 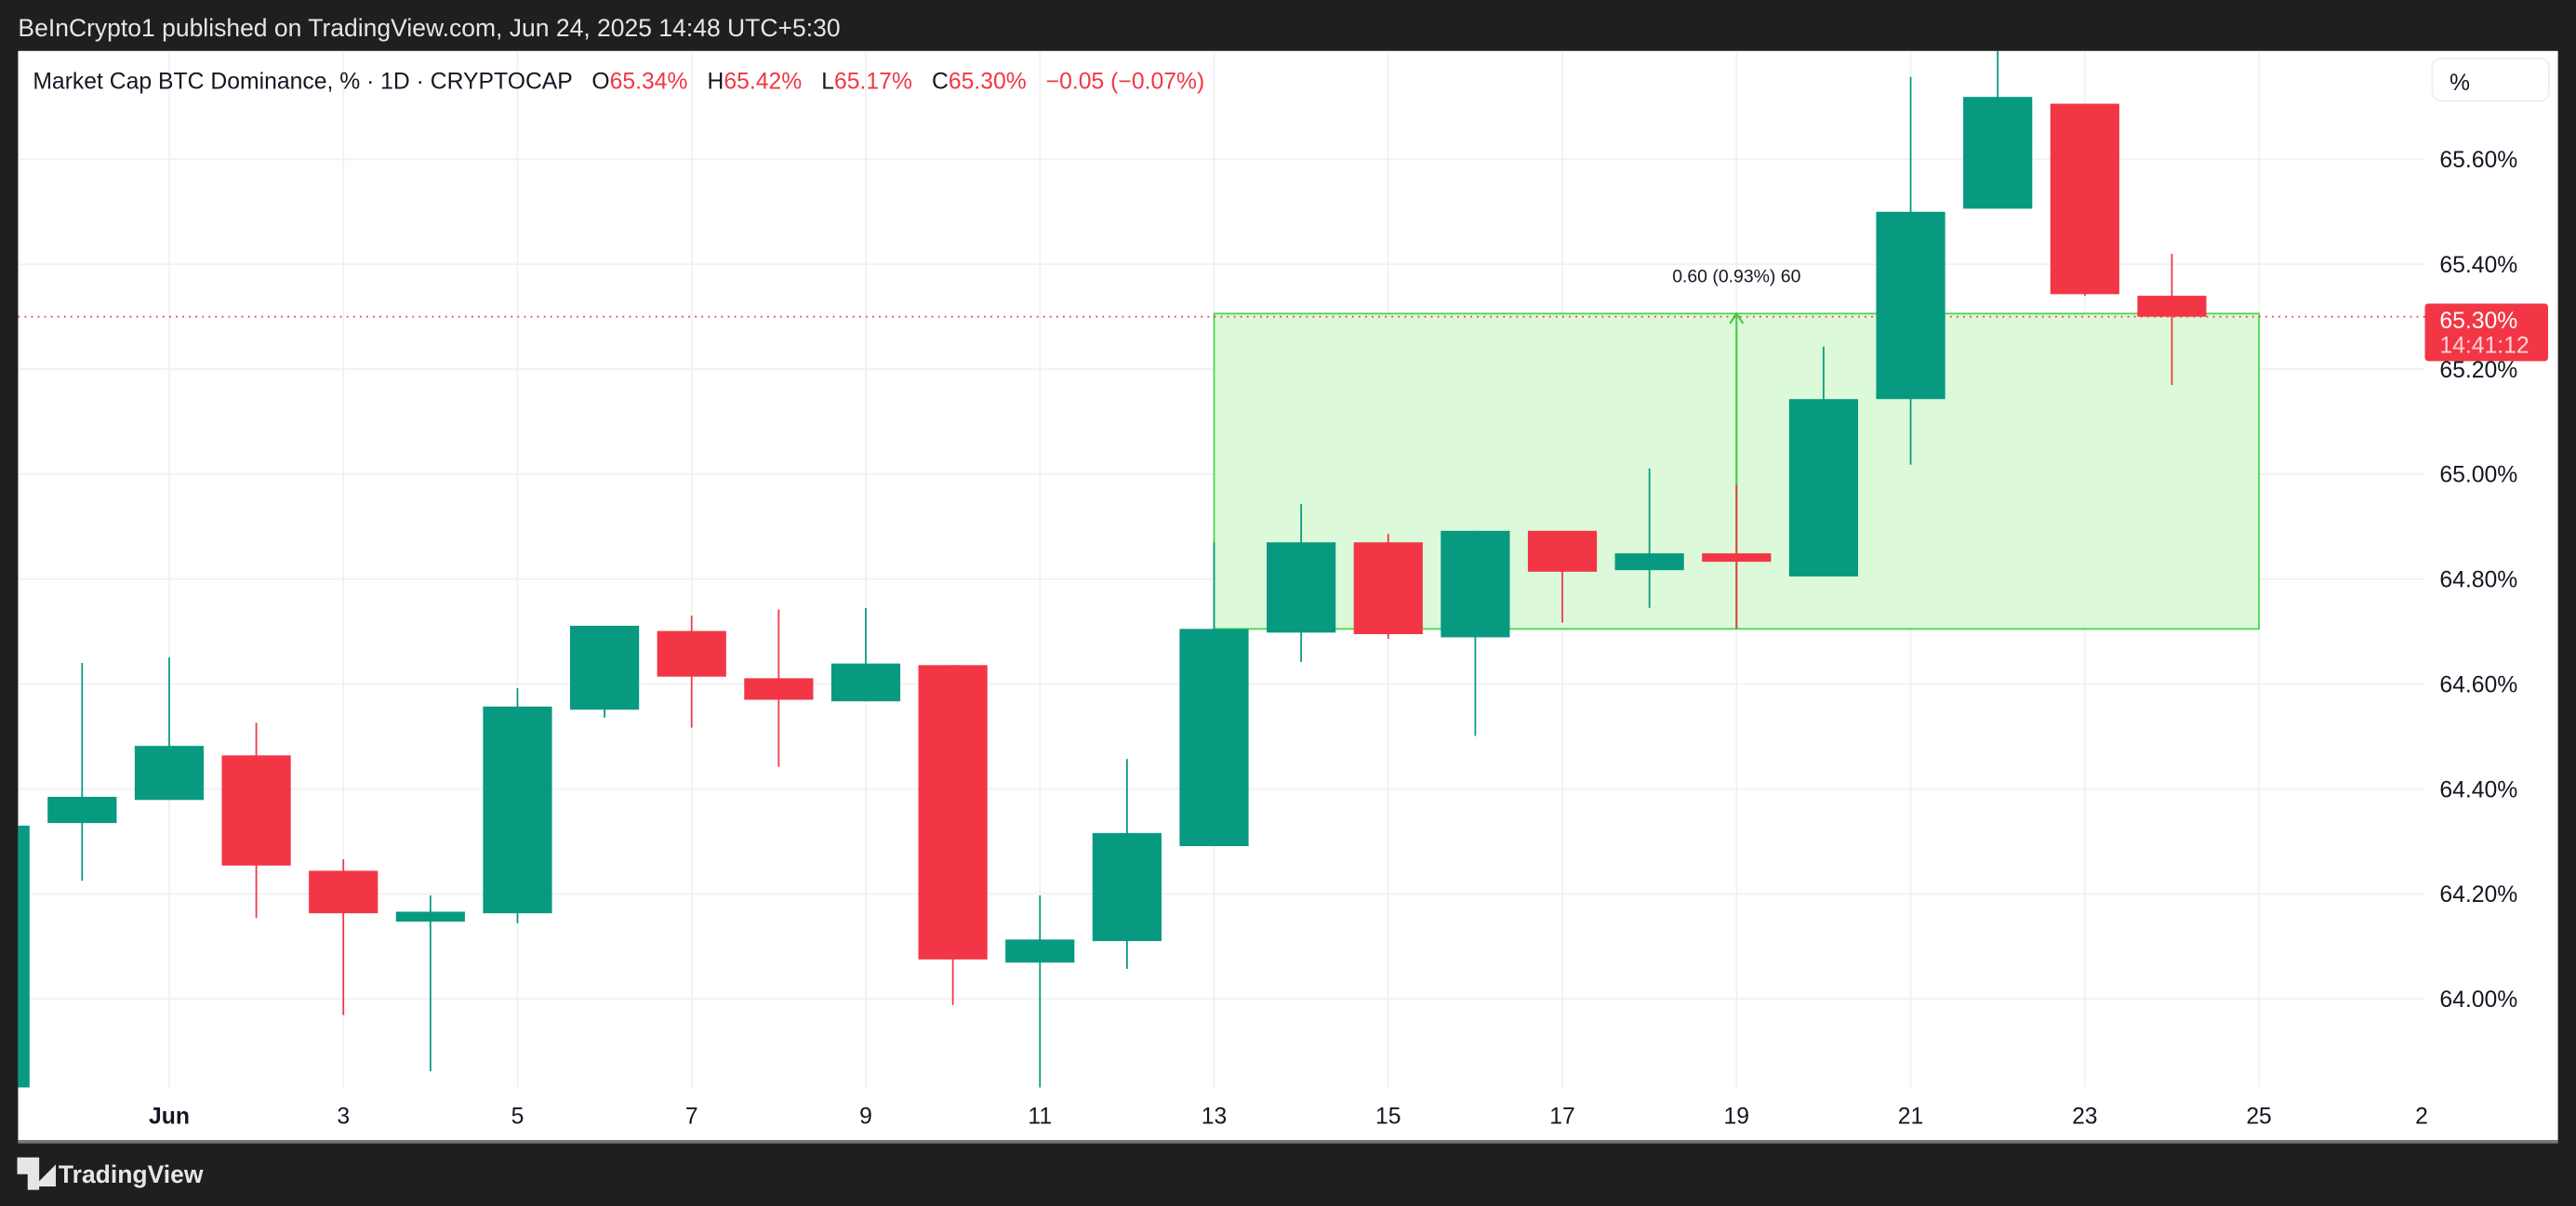 I want to click on current-price-badge, so click(x=2486, y=332).